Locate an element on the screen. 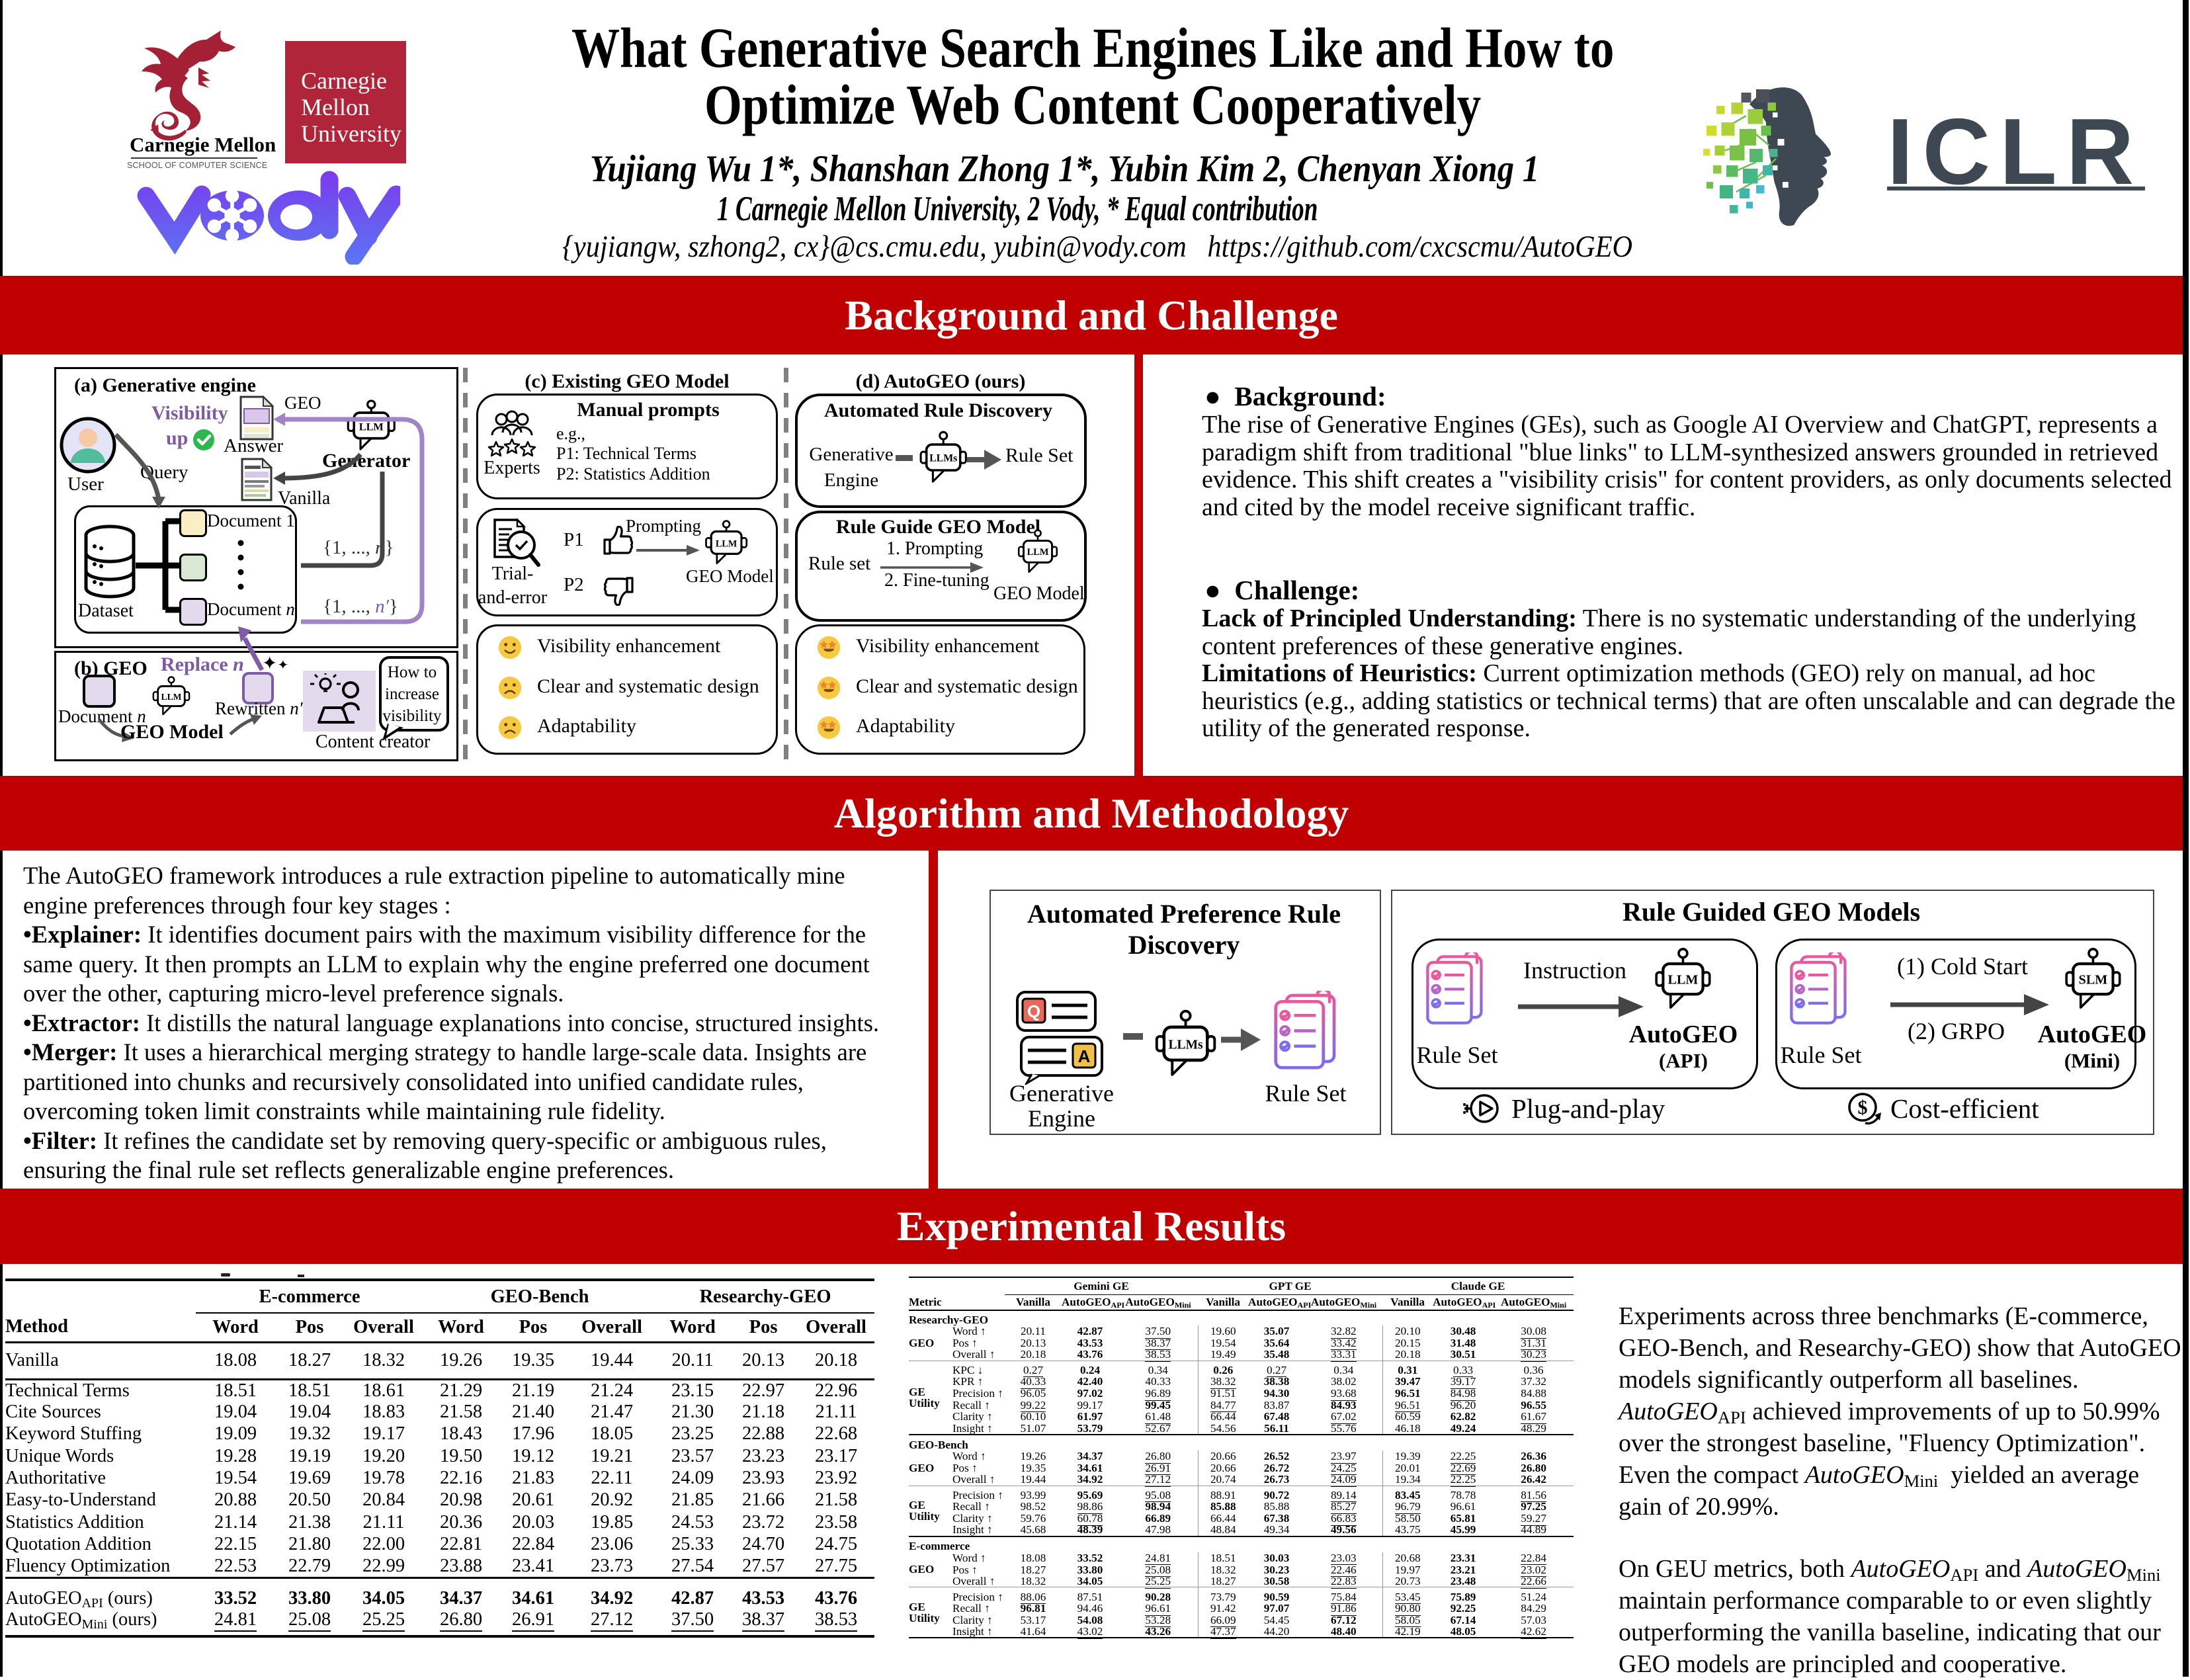  svg-text: A is located at coordinates (1084, 1056).